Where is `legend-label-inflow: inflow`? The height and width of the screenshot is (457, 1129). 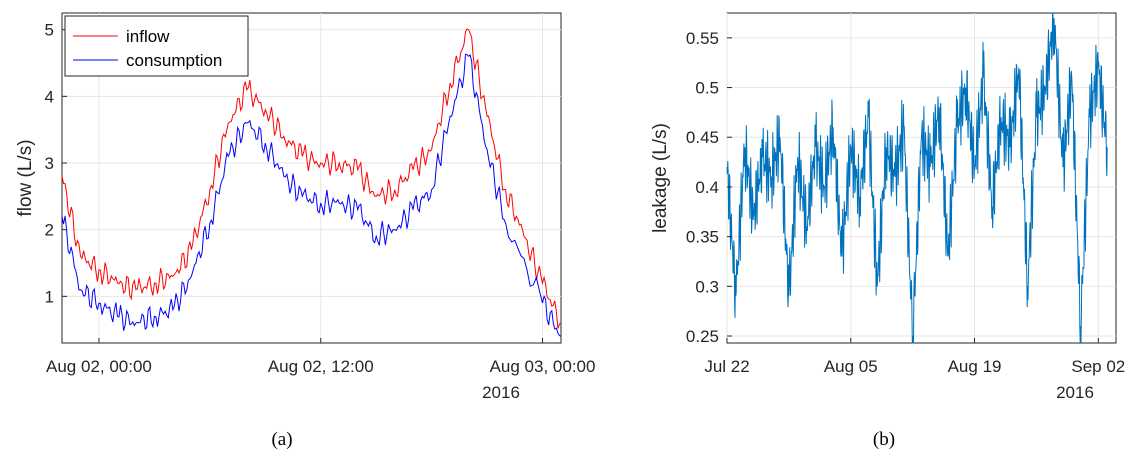 legend-label-inflow: inflow is located at coordinates (148, 36).